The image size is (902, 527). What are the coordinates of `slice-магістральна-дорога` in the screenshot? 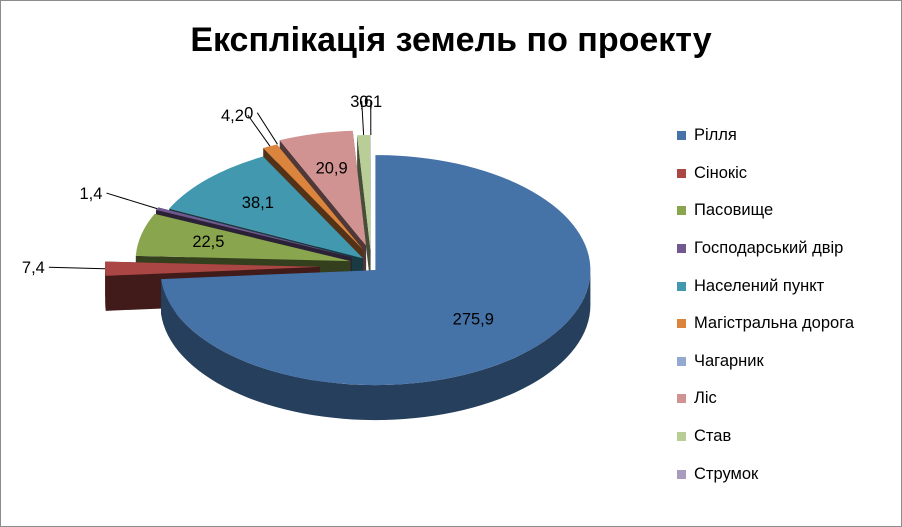 It's located at (313, 197).